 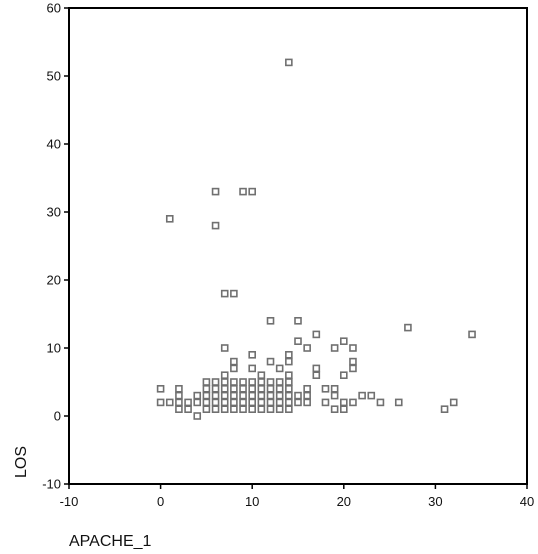 I want to click on y-tick-label: 0, so click(x=57, y=416).